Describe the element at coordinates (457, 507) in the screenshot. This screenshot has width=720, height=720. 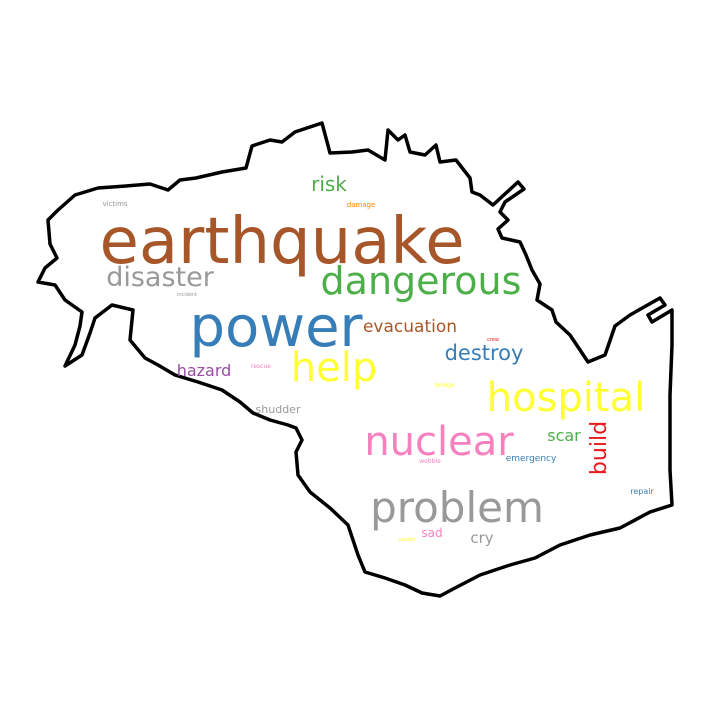
I see `word-problem: problem` at that location.